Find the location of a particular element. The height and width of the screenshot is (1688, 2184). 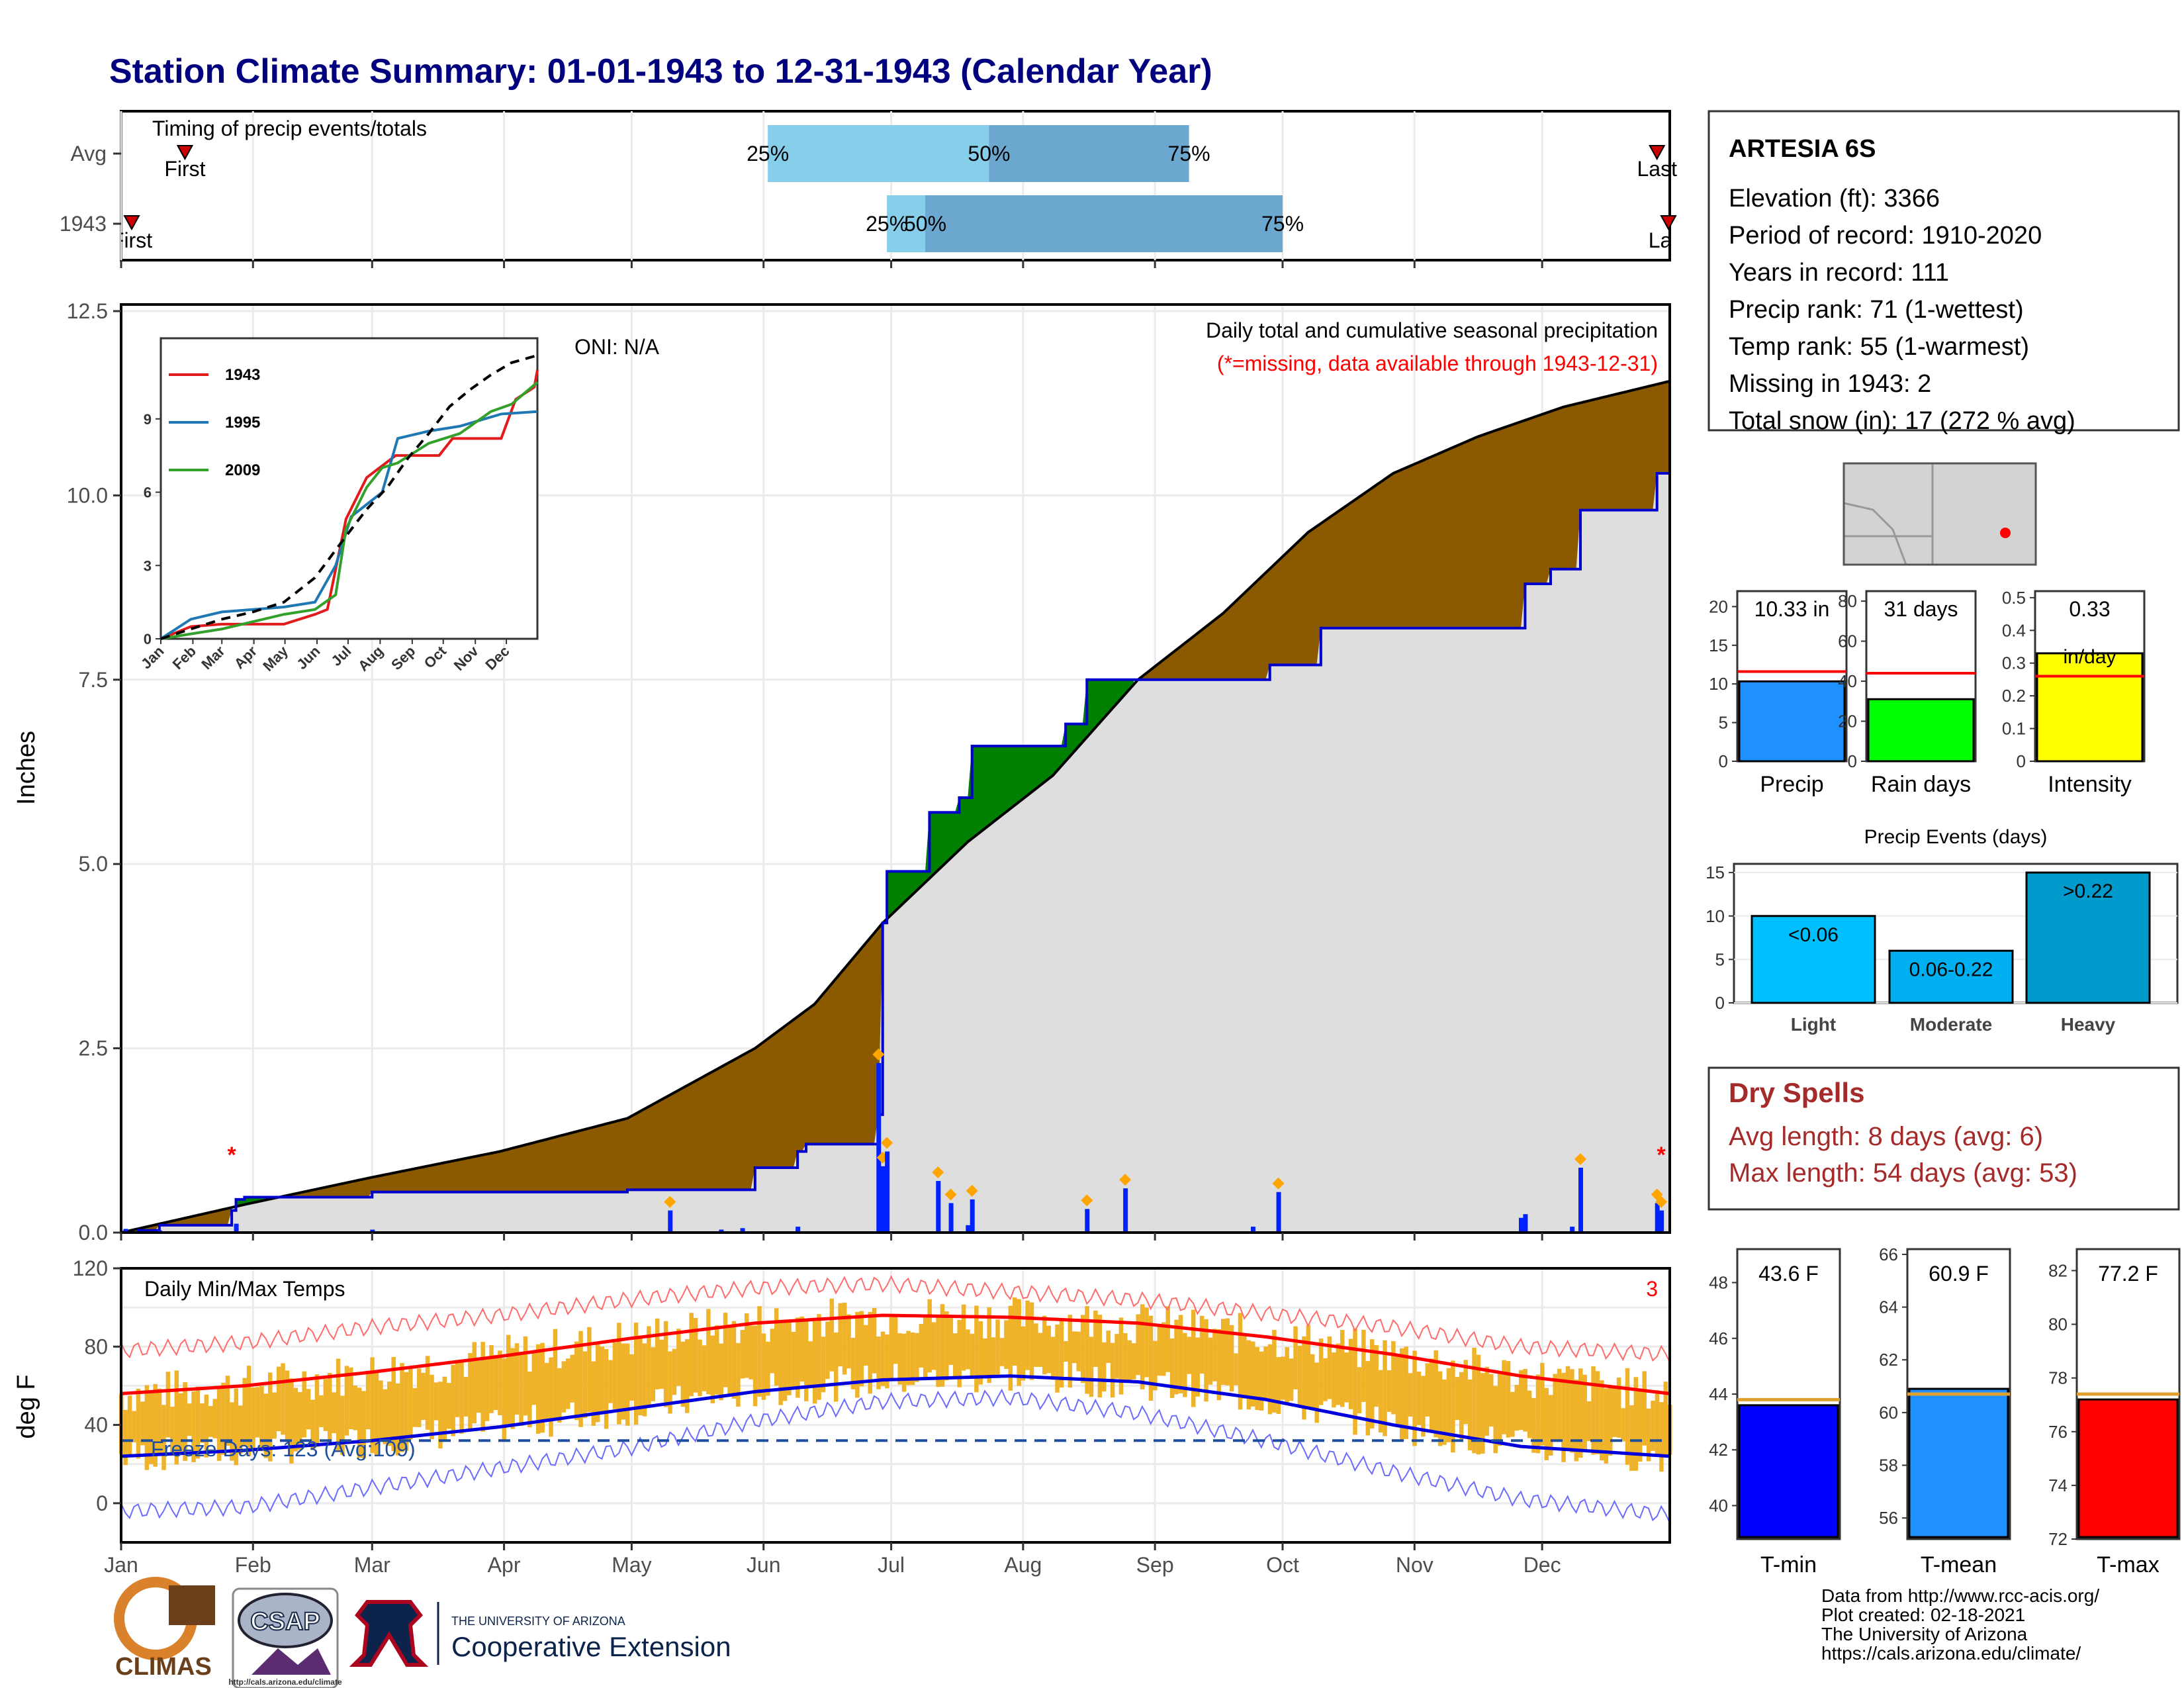

station-detail-line: Precip rank: 71 (1-wettest) is located at coordinates (1877, 310).